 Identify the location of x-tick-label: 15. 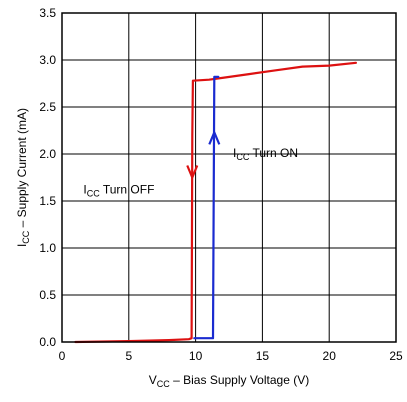
(263, 356).